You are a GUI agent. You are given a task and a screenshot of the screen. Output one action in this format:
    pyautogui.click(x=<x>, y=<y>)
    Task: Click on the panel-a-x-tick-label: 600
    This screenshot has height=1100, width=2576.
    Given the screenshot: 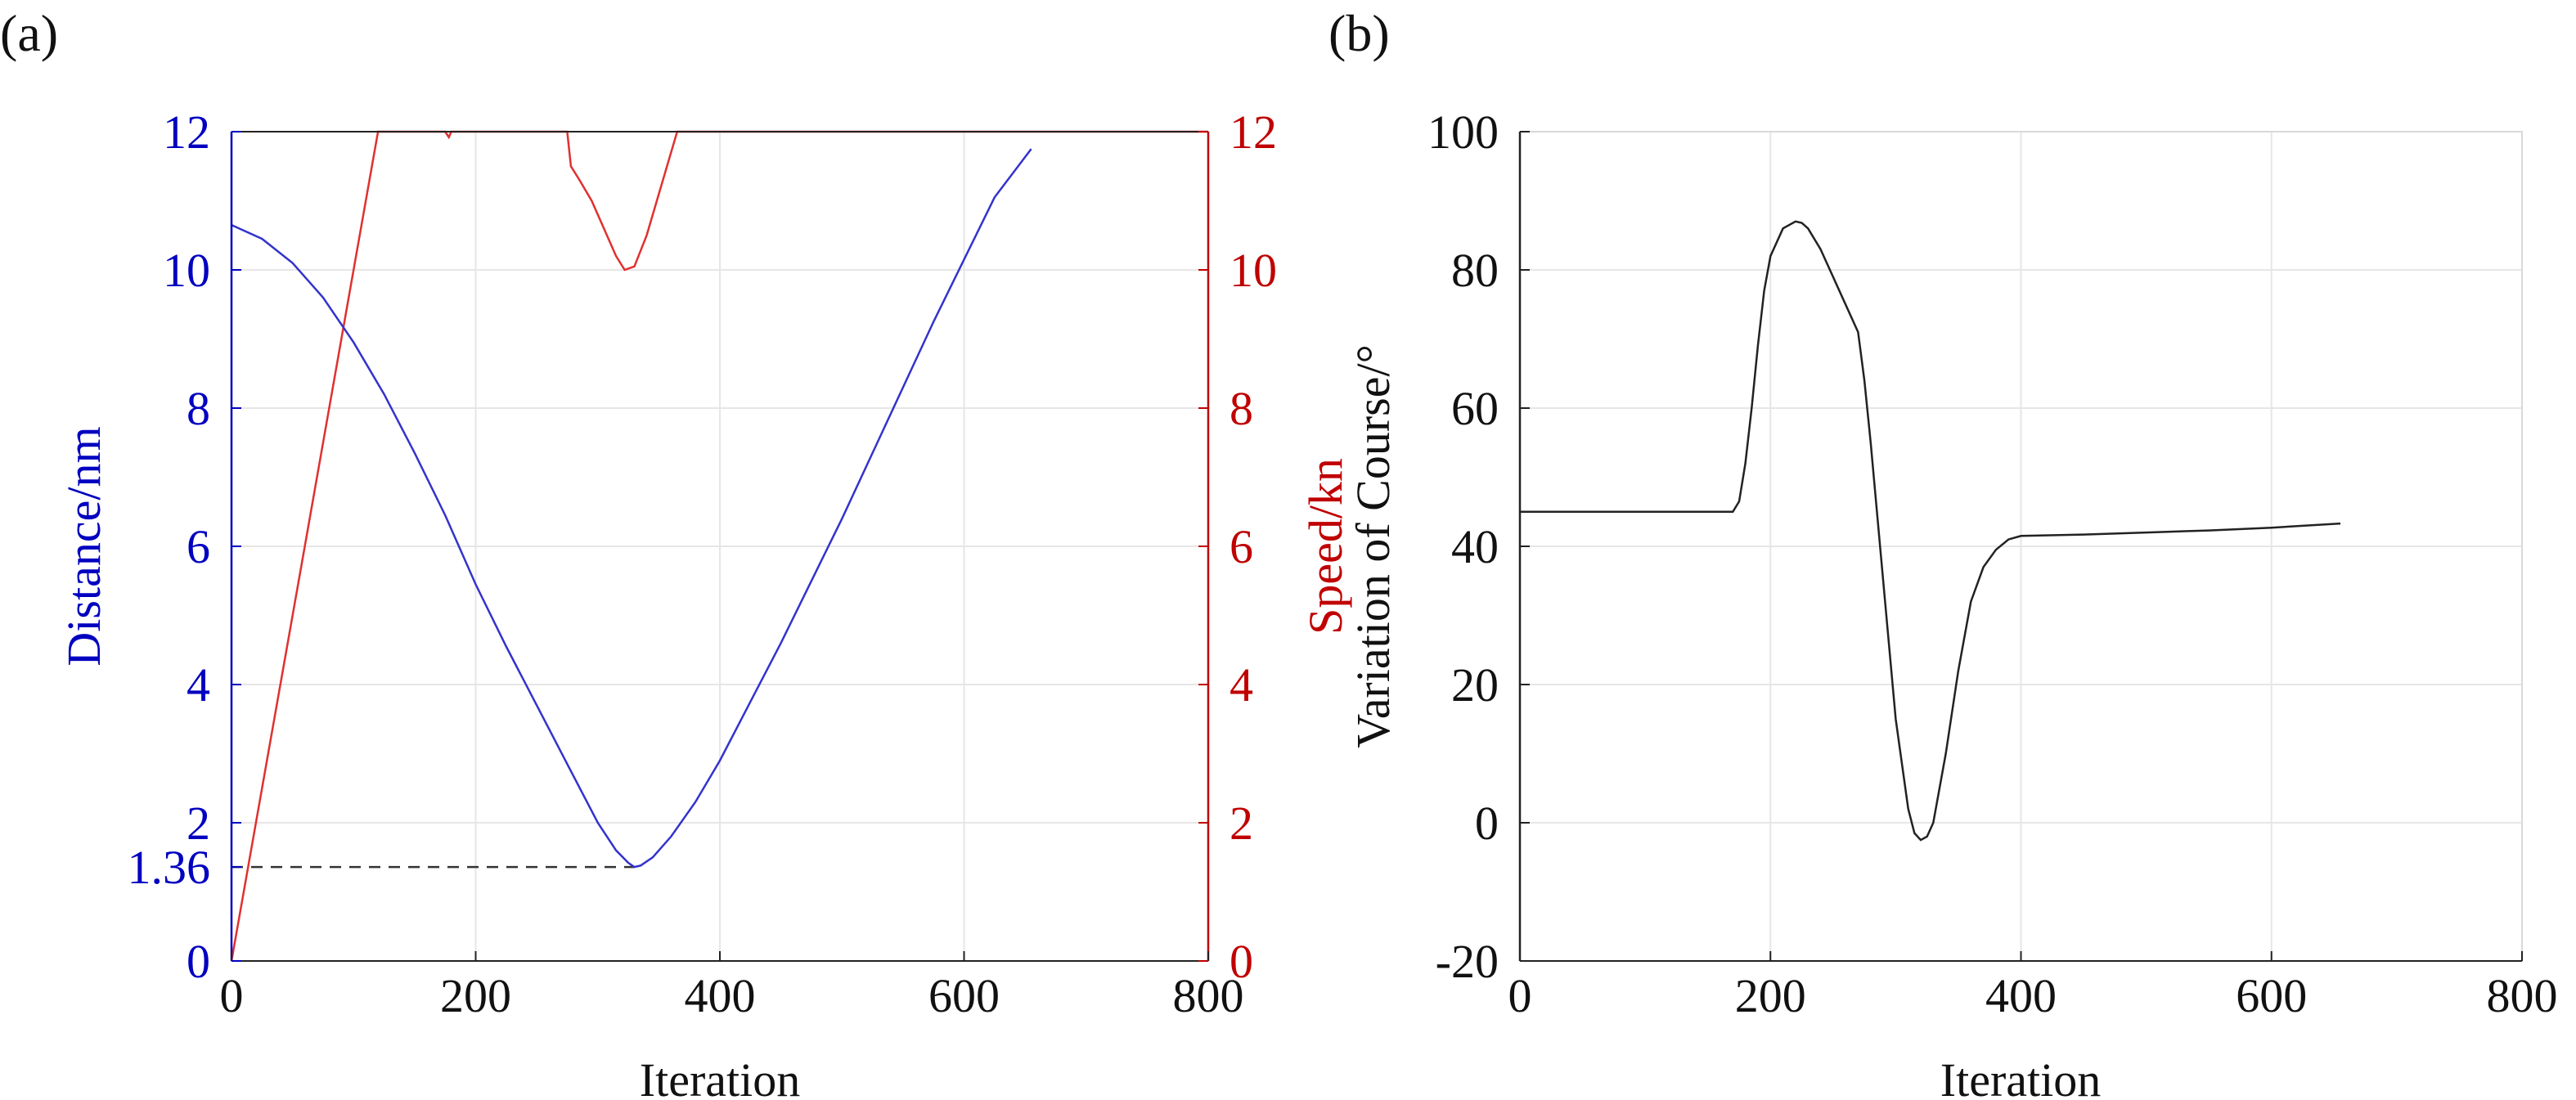 What is the action you would take?
    pyautogui.click(x=964, y=995)
    